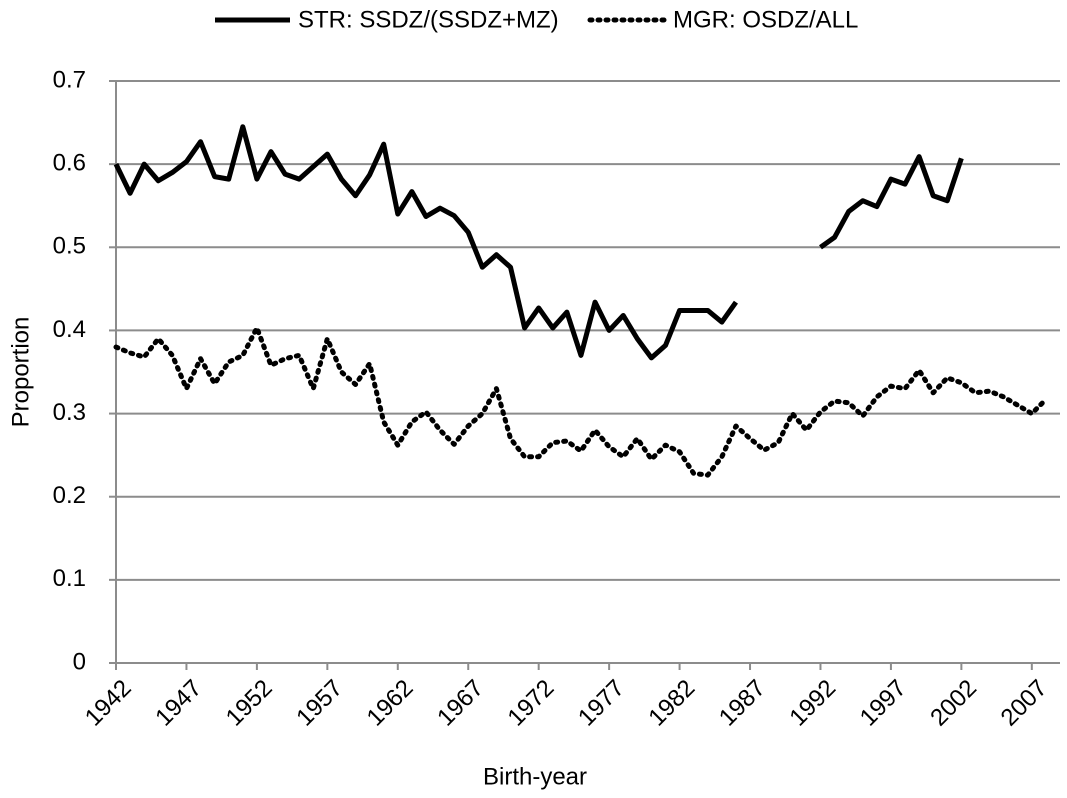 The image size is (1067, 798). Describe the element at coordinates (178, 703) in the screenshot. I see `x-tick-label: 1947` at that location.